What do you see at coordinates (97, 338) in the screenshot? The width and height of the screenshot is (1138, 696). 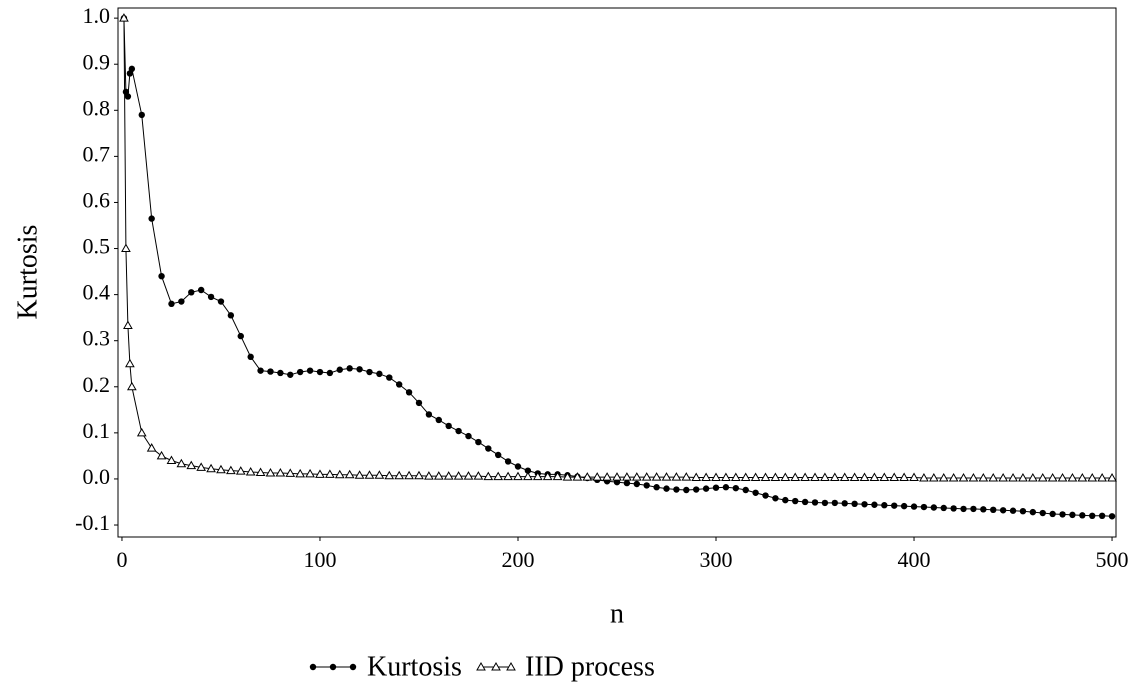 I see `y-tick-label: 0.3` at bounding box center [97, 338].